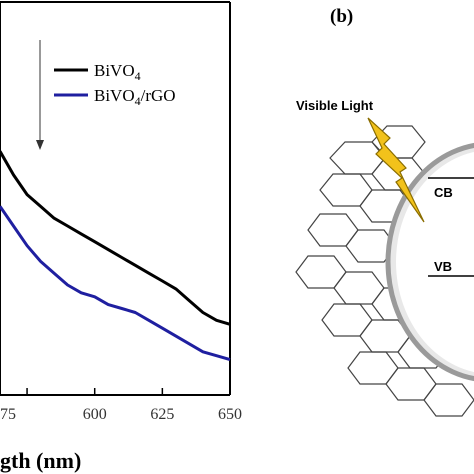 This screenshot has width=474, height=474. Describe the element at coordinates (40, 95) in the screenshot. I see `down-arrow` at that location.